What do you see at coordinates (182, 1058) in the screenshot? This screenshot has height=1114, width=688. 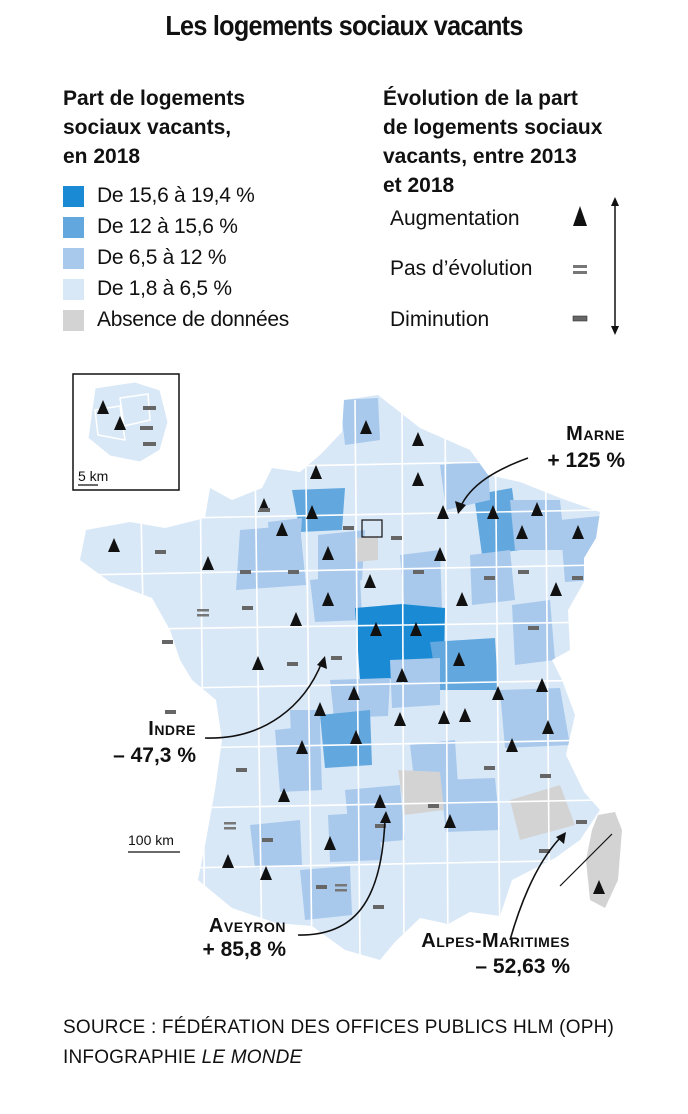 I see `credit-line: INFOGRAPHIE LE MONDE` at bounding box center [182, 1058].